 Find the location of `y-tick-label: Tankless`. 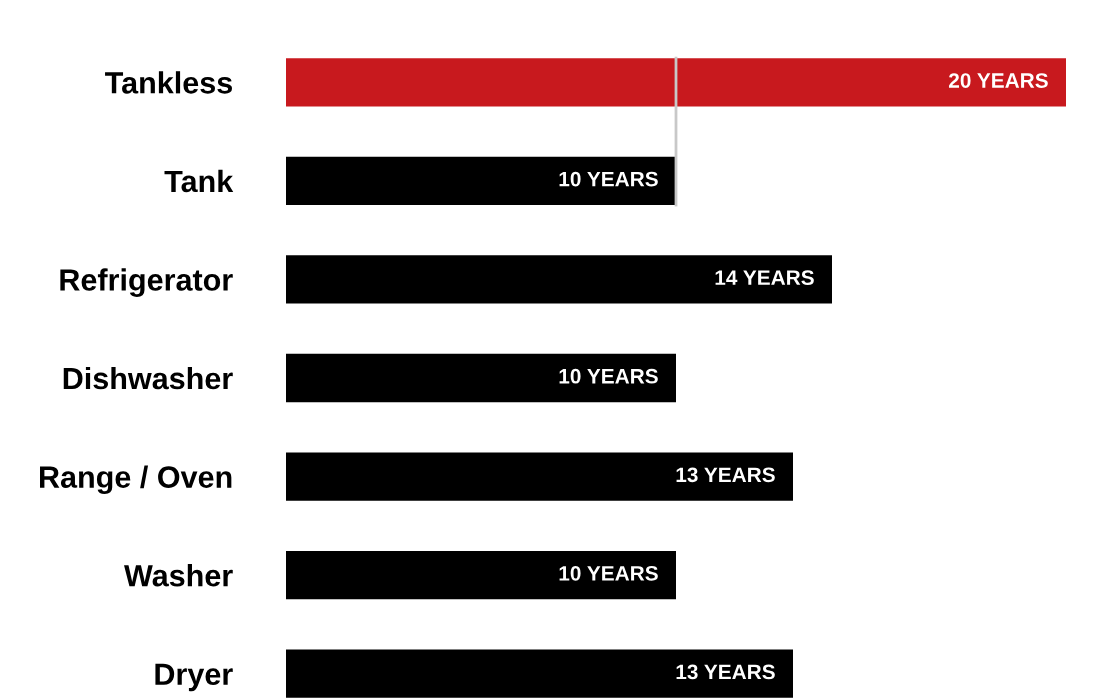

y-tick-label: Tankless is located at coordinates (168, 82).